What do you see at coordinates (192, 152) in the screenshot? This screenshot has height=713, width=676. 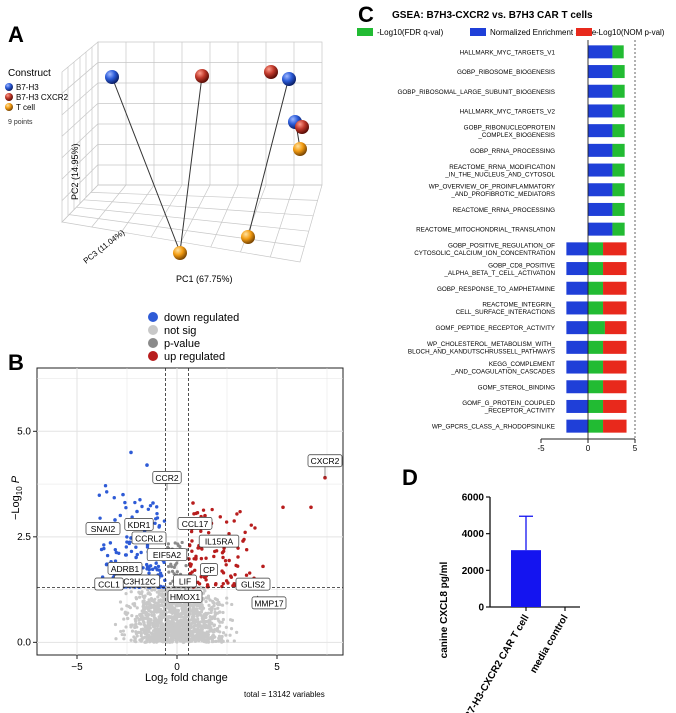 I see `pca-grid` at bounding box center [192, 152].